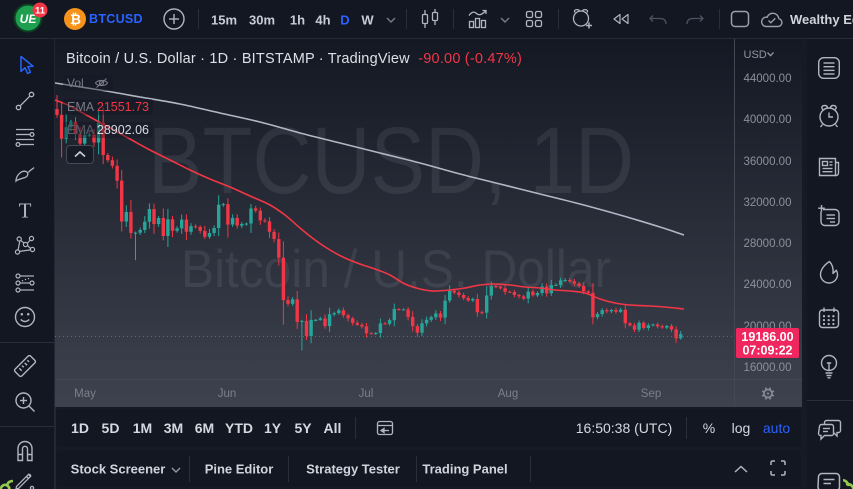 The height and width of the screenshot is (489, 853). Describe the element at coordinates (768, 120) in the screenshot. I see `svg-text: 40000.00` at that location.